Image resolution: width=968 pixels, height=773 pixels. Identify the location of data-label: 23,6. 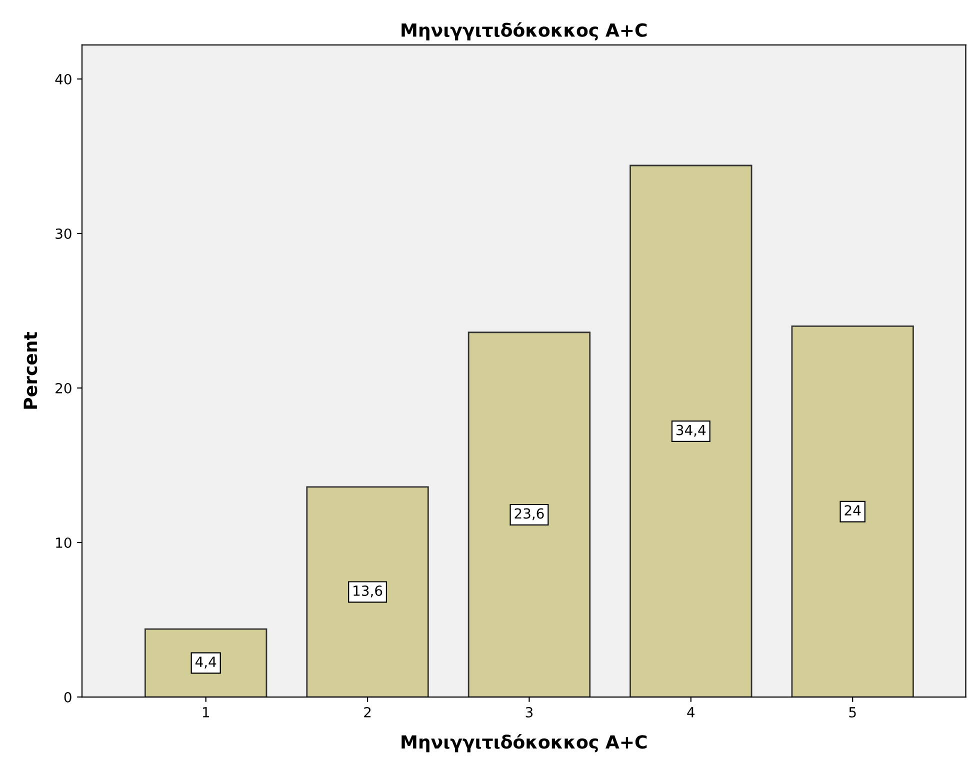
(529, 514).